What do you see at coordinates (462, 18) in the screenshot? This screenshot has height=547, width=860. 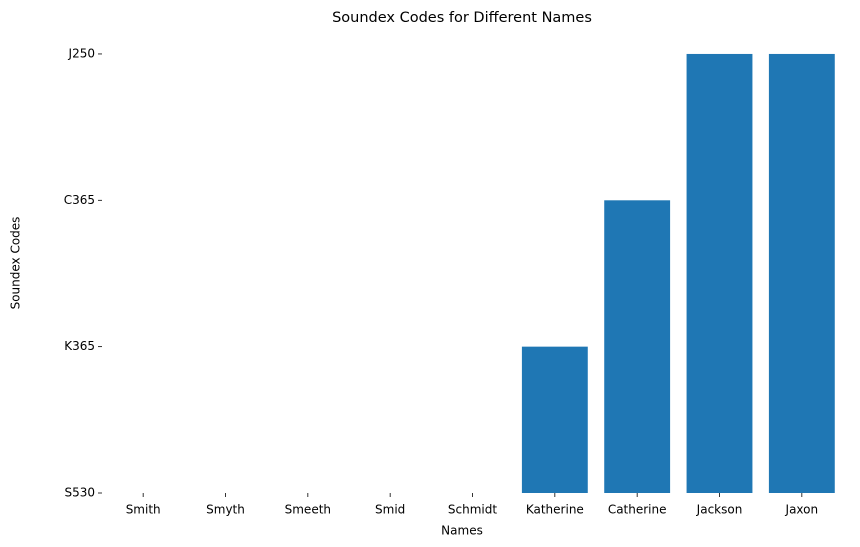 I see `chart-title: Soundex Codes for Different Names` at bounding box center [462, 18].